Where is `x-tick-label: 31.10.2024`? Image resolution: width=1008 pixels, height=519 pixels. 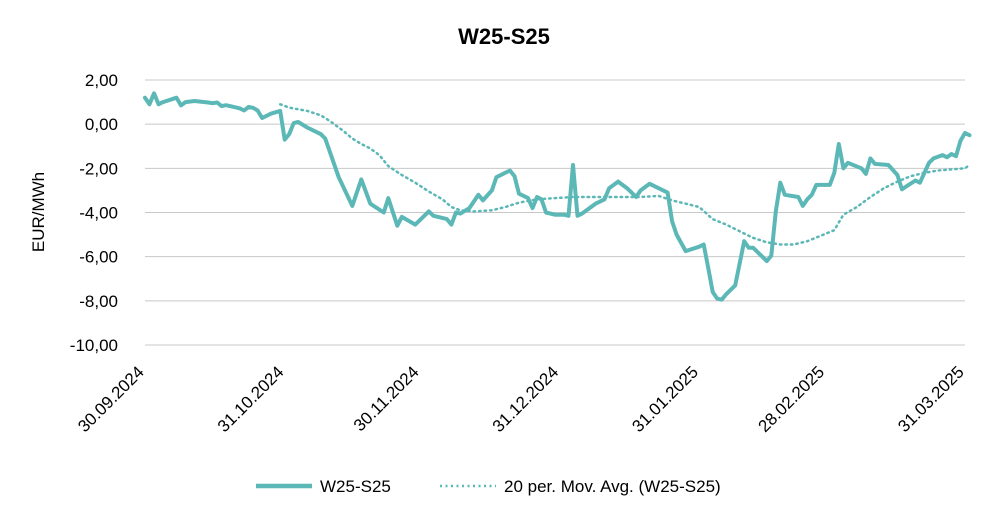 x-tick-label: 31.10.2024 is located at coordinates (251, 399).